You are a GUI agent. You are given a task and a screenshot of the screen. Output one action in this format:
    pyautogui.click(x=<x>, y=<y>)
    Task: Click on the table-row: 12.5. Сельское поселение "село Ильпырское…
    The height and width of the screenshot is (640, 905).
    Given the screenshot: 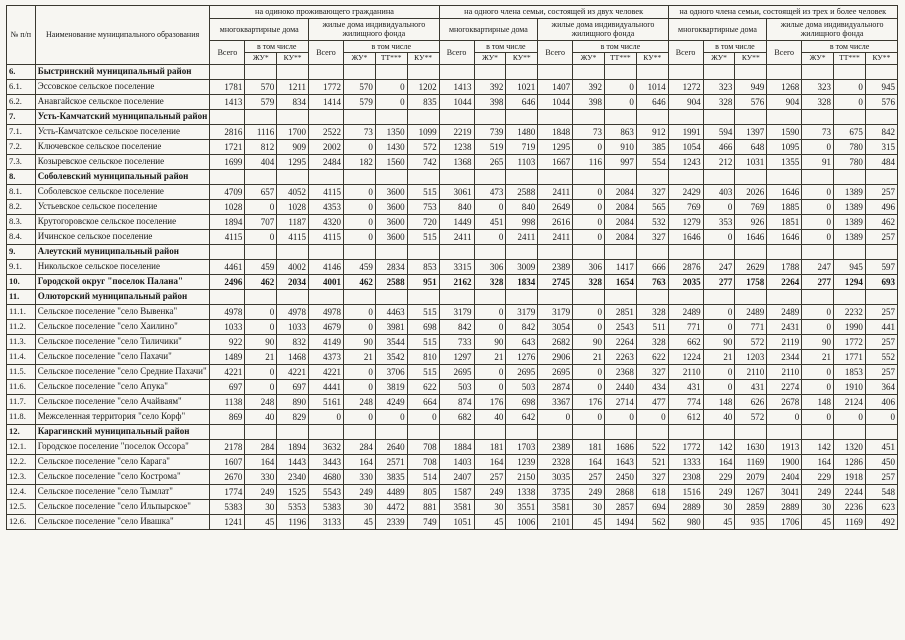 What is the action you would take?
    pyautogui.click(x=452, y=507)
    